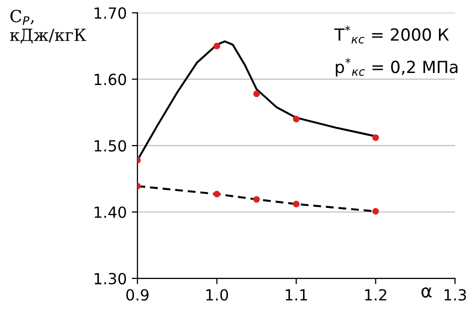  What do you see at coordinates (296, 294) in the screenshot?
I see `x-tick-label: 1.1` at bounding box center [296, 294].